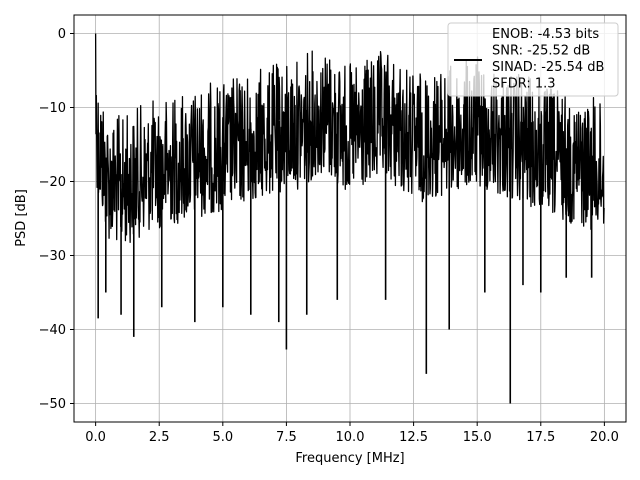  I want to click on x-tick-label: 5.0, so click(222, 437).